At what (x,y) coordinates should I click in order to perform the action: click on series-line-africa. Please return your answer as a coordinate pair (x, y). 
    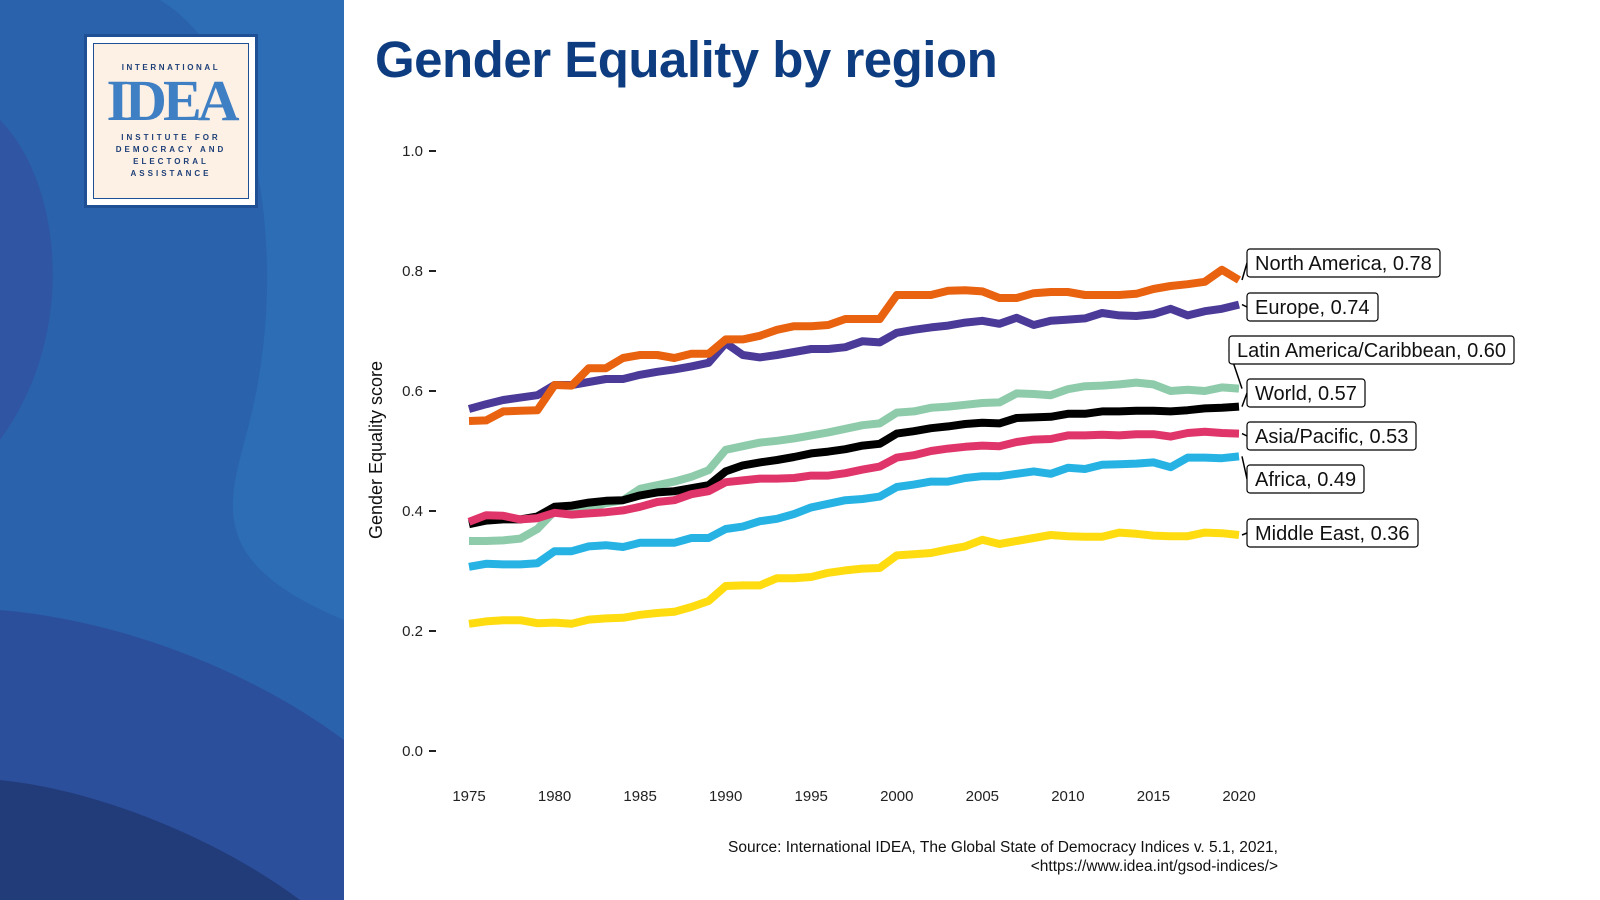
    Looking at the image, I should click on (854, 511).